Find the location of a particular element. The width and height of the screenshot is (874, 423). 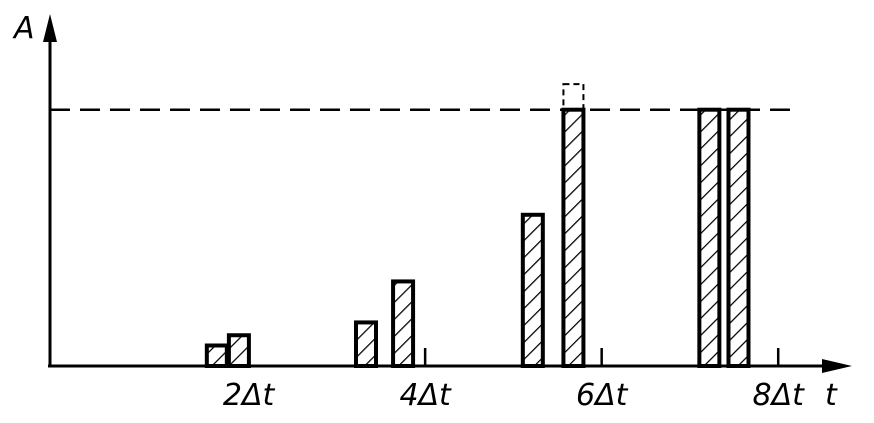

y-axis-label: A is located at coordinates (23, 28).